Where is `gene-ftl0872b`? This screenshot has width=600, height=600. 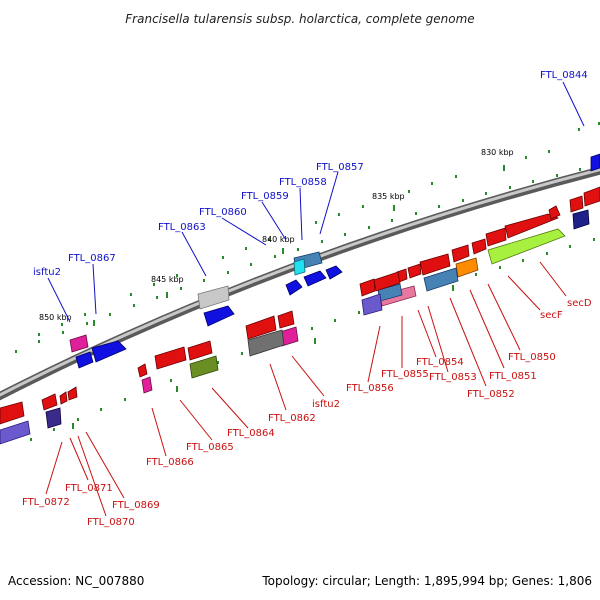 gene-ftl0872b is located at coordinates (15, 432).